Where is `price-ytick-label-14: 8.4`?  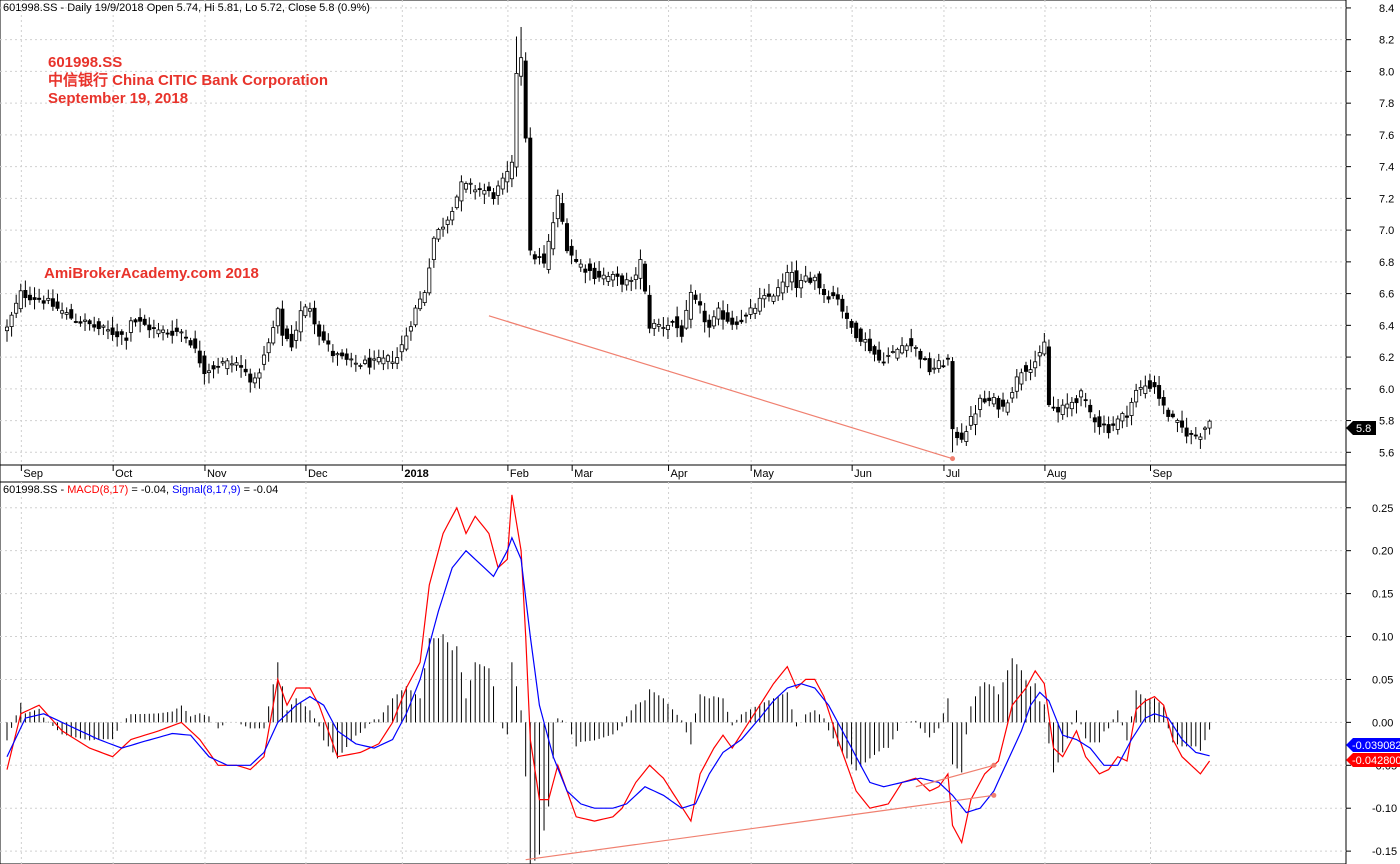 price-ytick-label-14: 8.4 is located at coordinates (1386, 9).